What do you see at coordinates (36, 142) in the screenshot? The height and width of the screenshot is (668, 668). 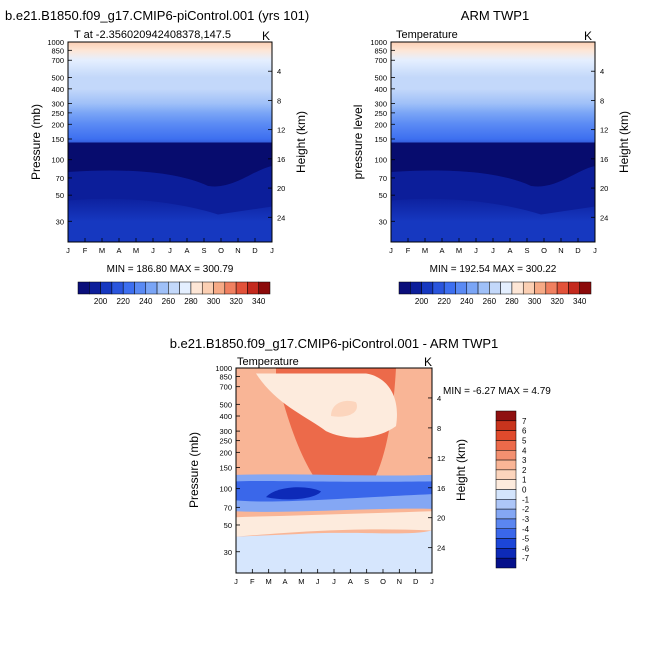 I see `panel-model-ylabel: Pressure (mb)` at bounding box center [36, 142].